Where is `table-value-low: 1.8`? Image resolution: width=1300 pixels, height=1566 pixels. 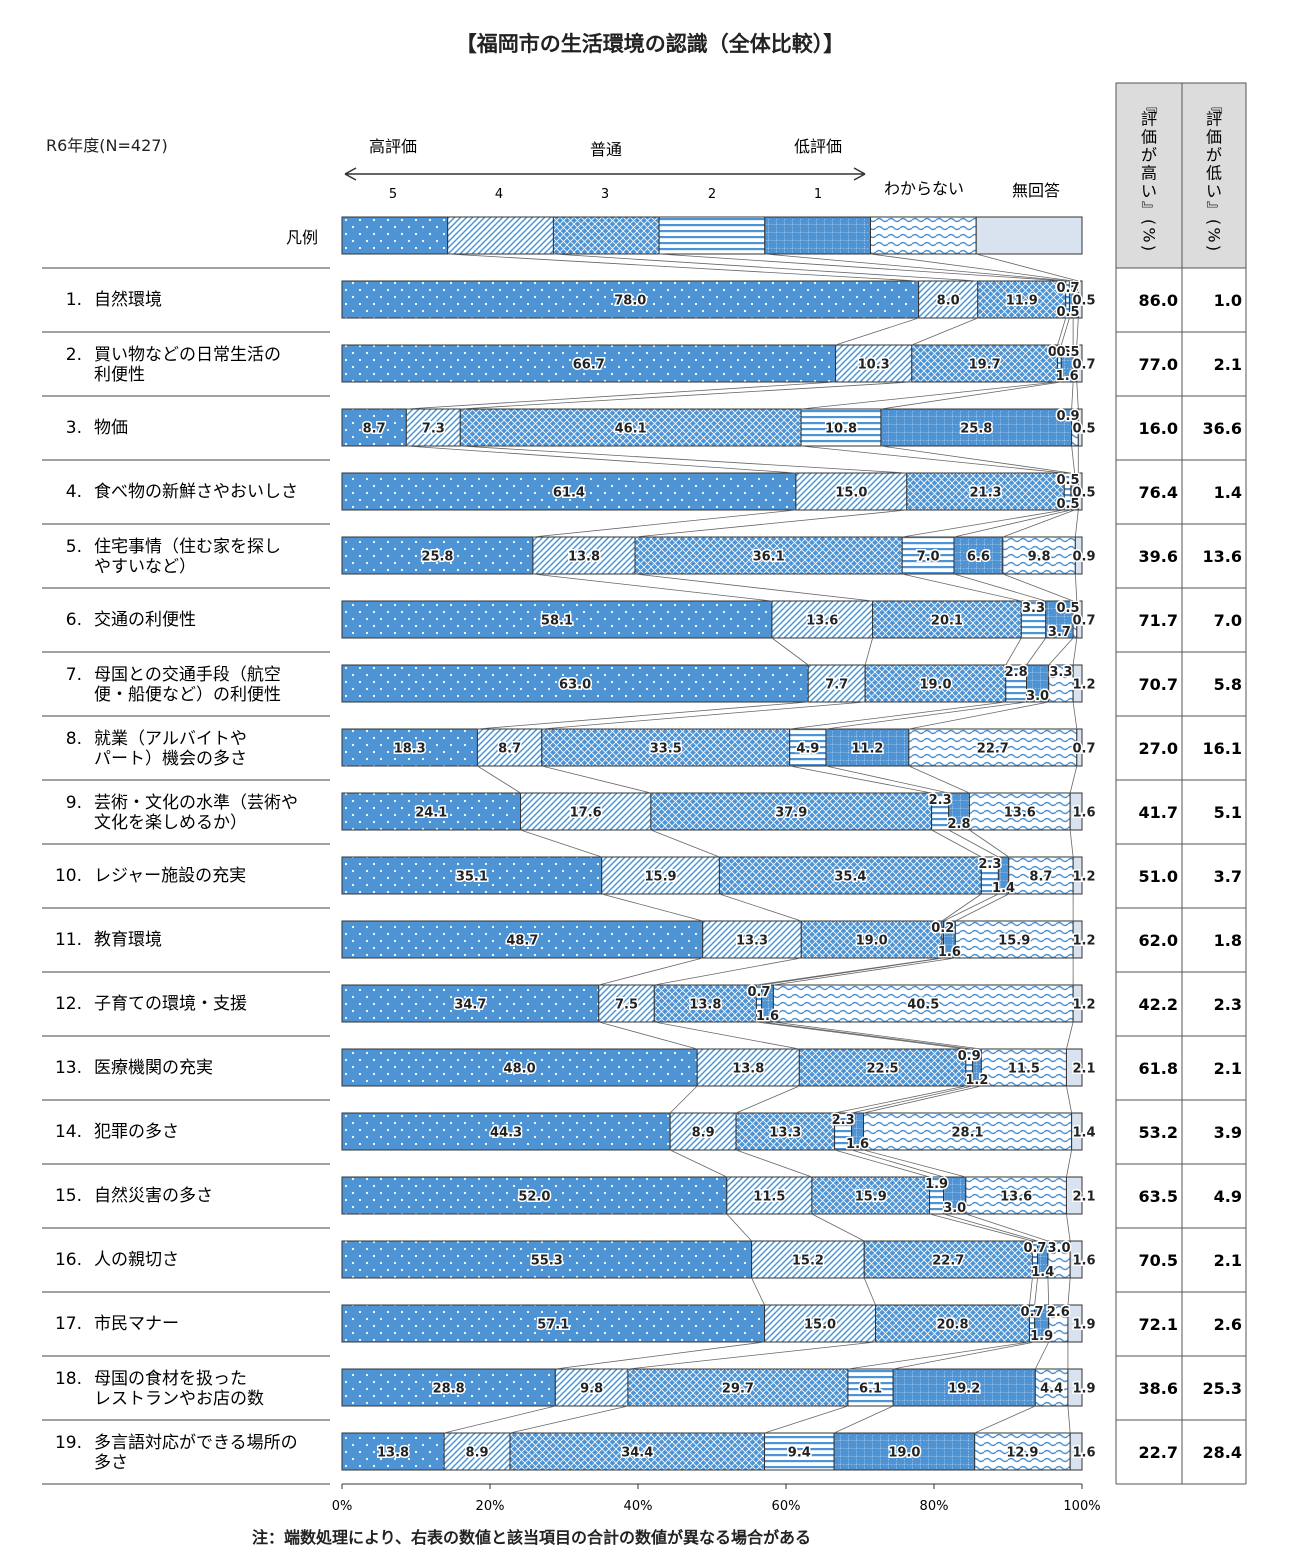 table-value-low: 1.8 is located at coordinates (1228, 940).